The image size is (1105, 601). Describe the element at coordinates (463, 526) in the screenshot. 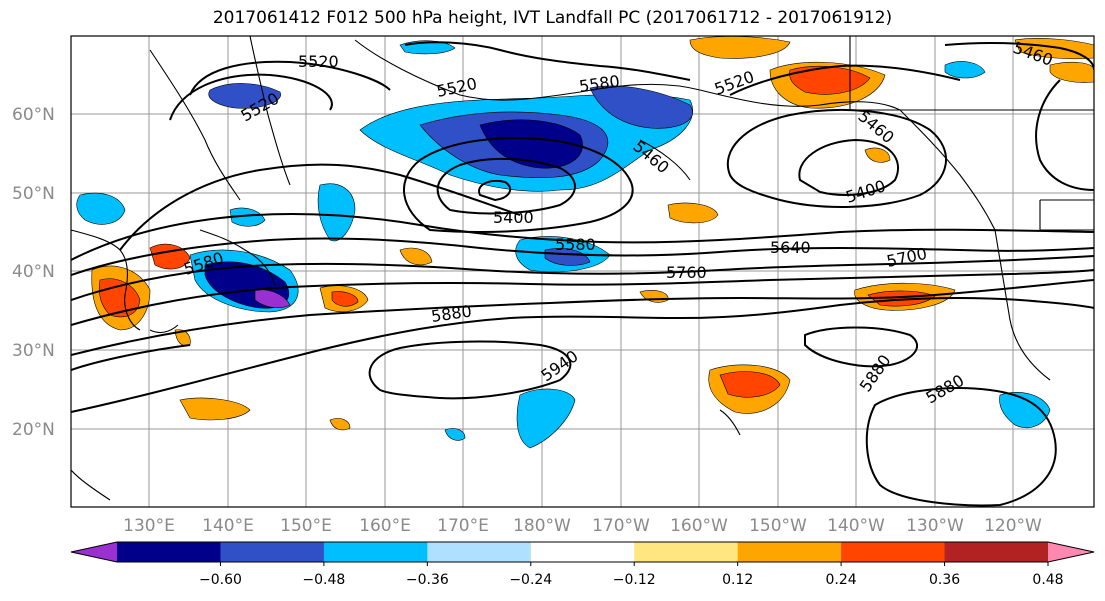

I see `lon-label: 170°E` at that location.